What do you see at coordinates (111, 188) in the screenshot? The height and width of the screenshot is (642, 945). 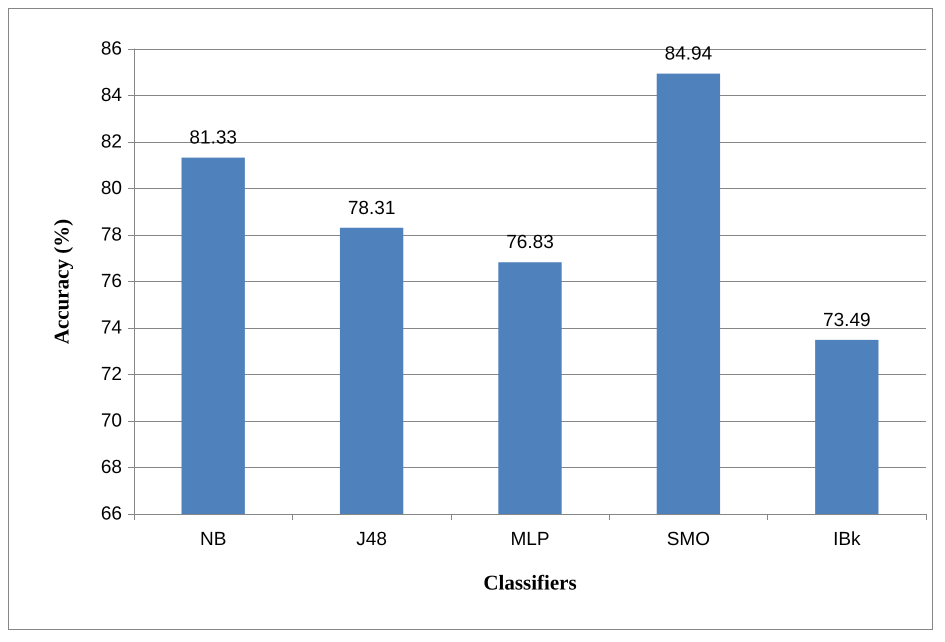 I see `y-tick-label: 80` at bounding box center [111, 188].